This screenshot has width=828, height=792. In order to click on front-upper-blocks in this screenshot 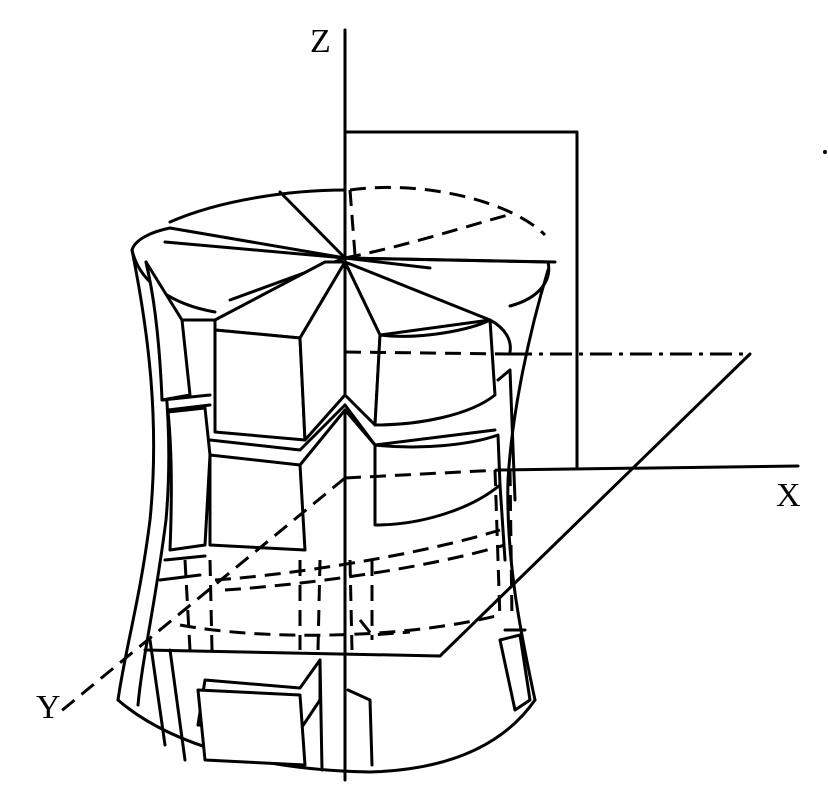, I will do `click(362, 351)`.